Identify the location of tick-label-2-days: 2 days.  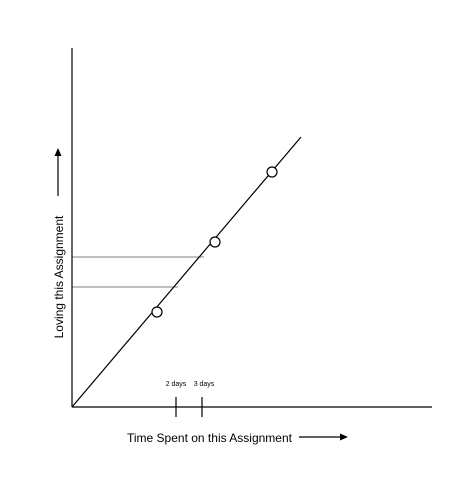
(176, 384).